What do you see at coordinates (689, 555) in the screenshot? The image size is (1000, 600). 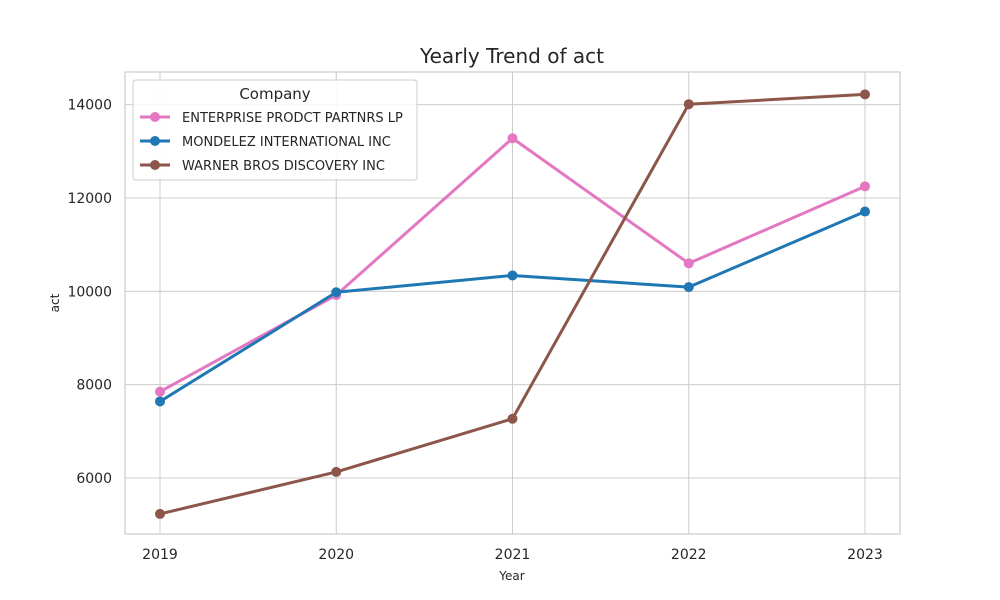 I see `x-tick-label: 2022` at bounding box center [689, 555].